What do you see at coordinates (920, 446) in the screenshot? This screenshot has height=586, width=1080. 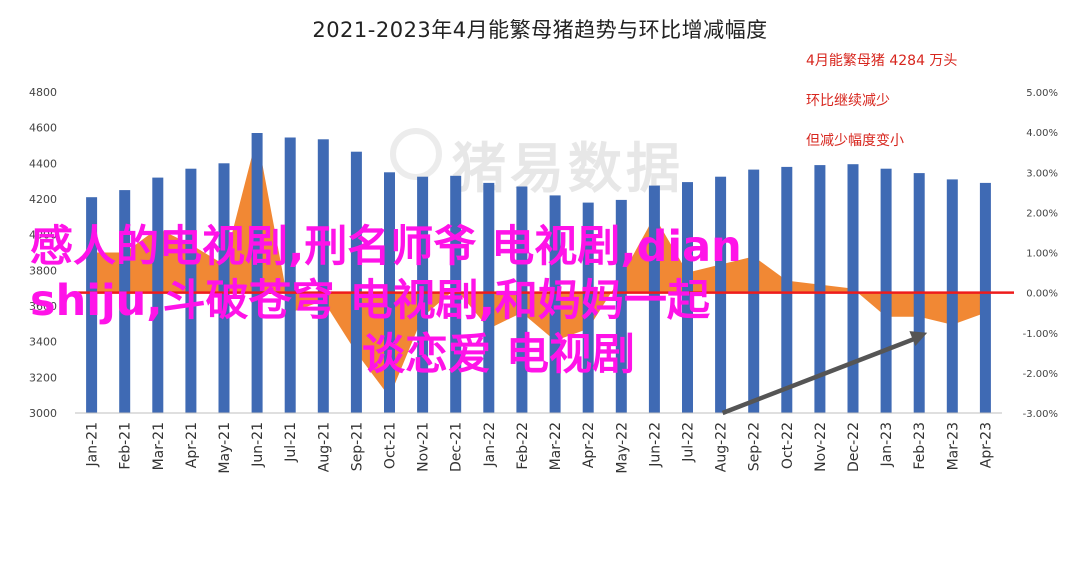 I see `x-tick-label: Feb-23` at bounding box center [920, 446].